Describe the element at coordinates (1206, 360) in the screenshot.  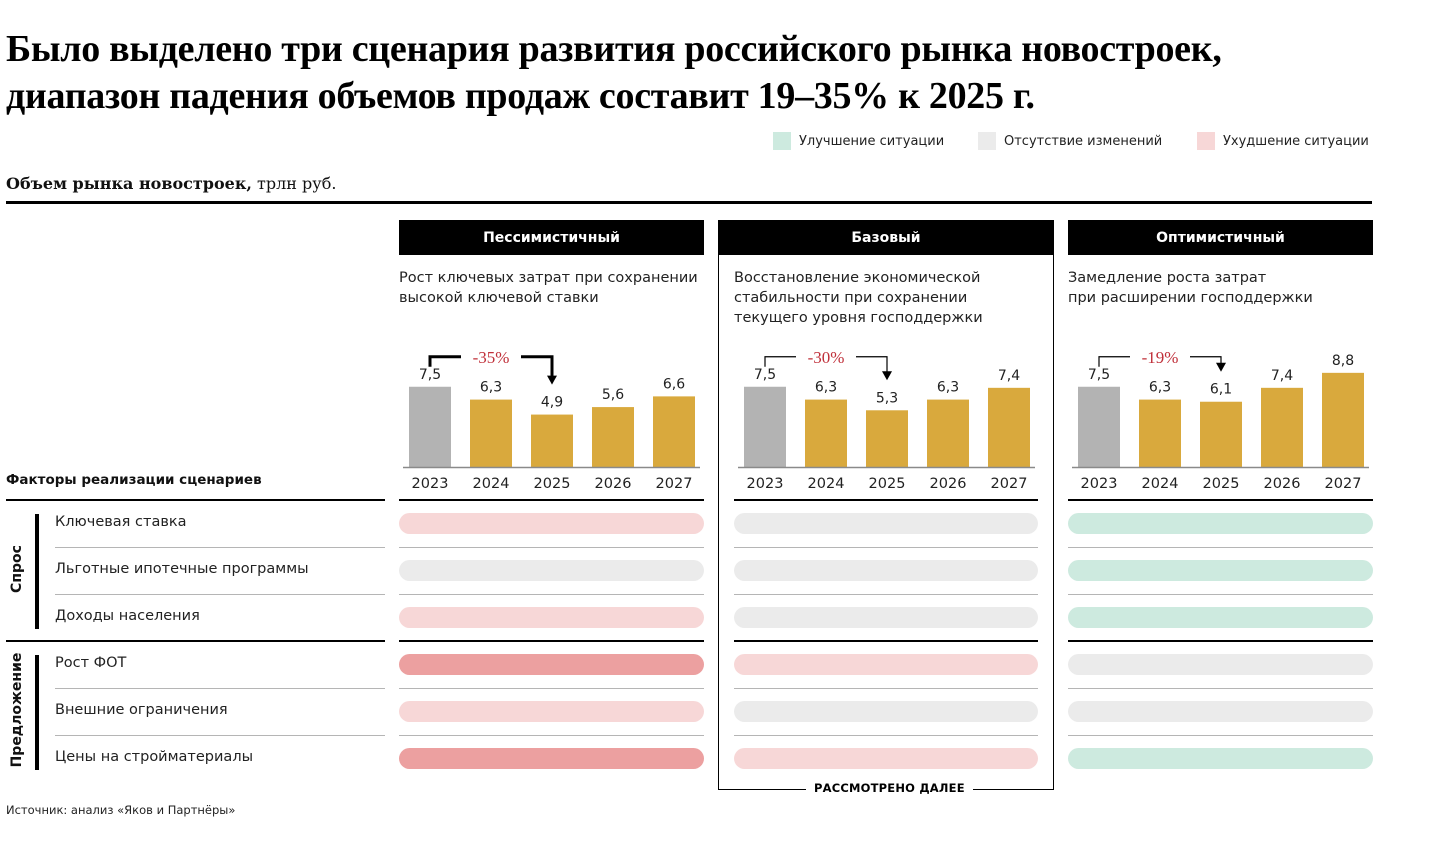
I see `bracket-right` at that location.